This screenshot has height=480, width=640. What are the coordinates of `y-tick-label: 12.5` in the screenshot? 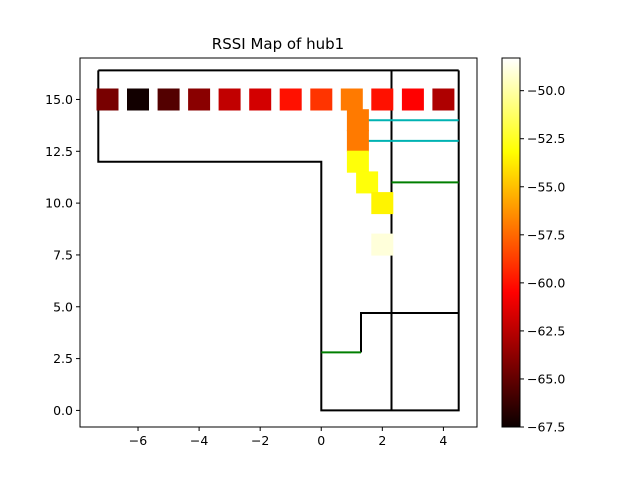 It's located at (59, 151).